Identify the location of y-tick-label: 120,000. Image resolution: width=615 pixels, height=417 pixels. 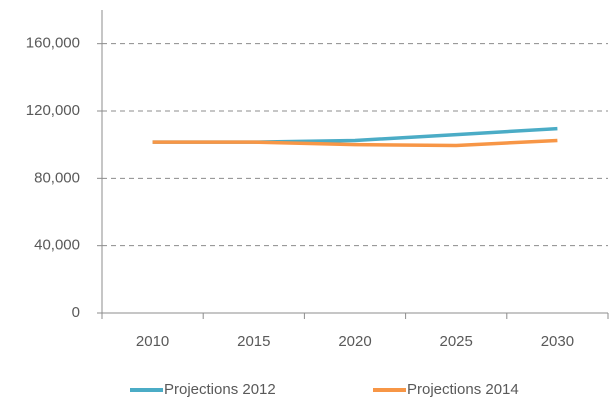
(53, 110).